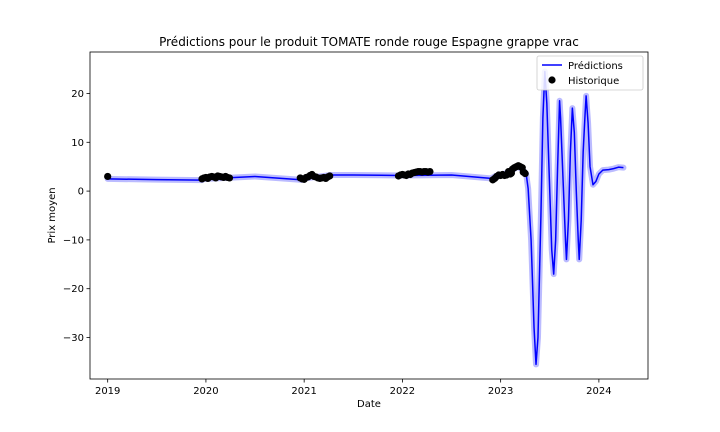  I want to click on x-axis: 2019 2020 2021 2022 2023 2024, so click(353, 388).